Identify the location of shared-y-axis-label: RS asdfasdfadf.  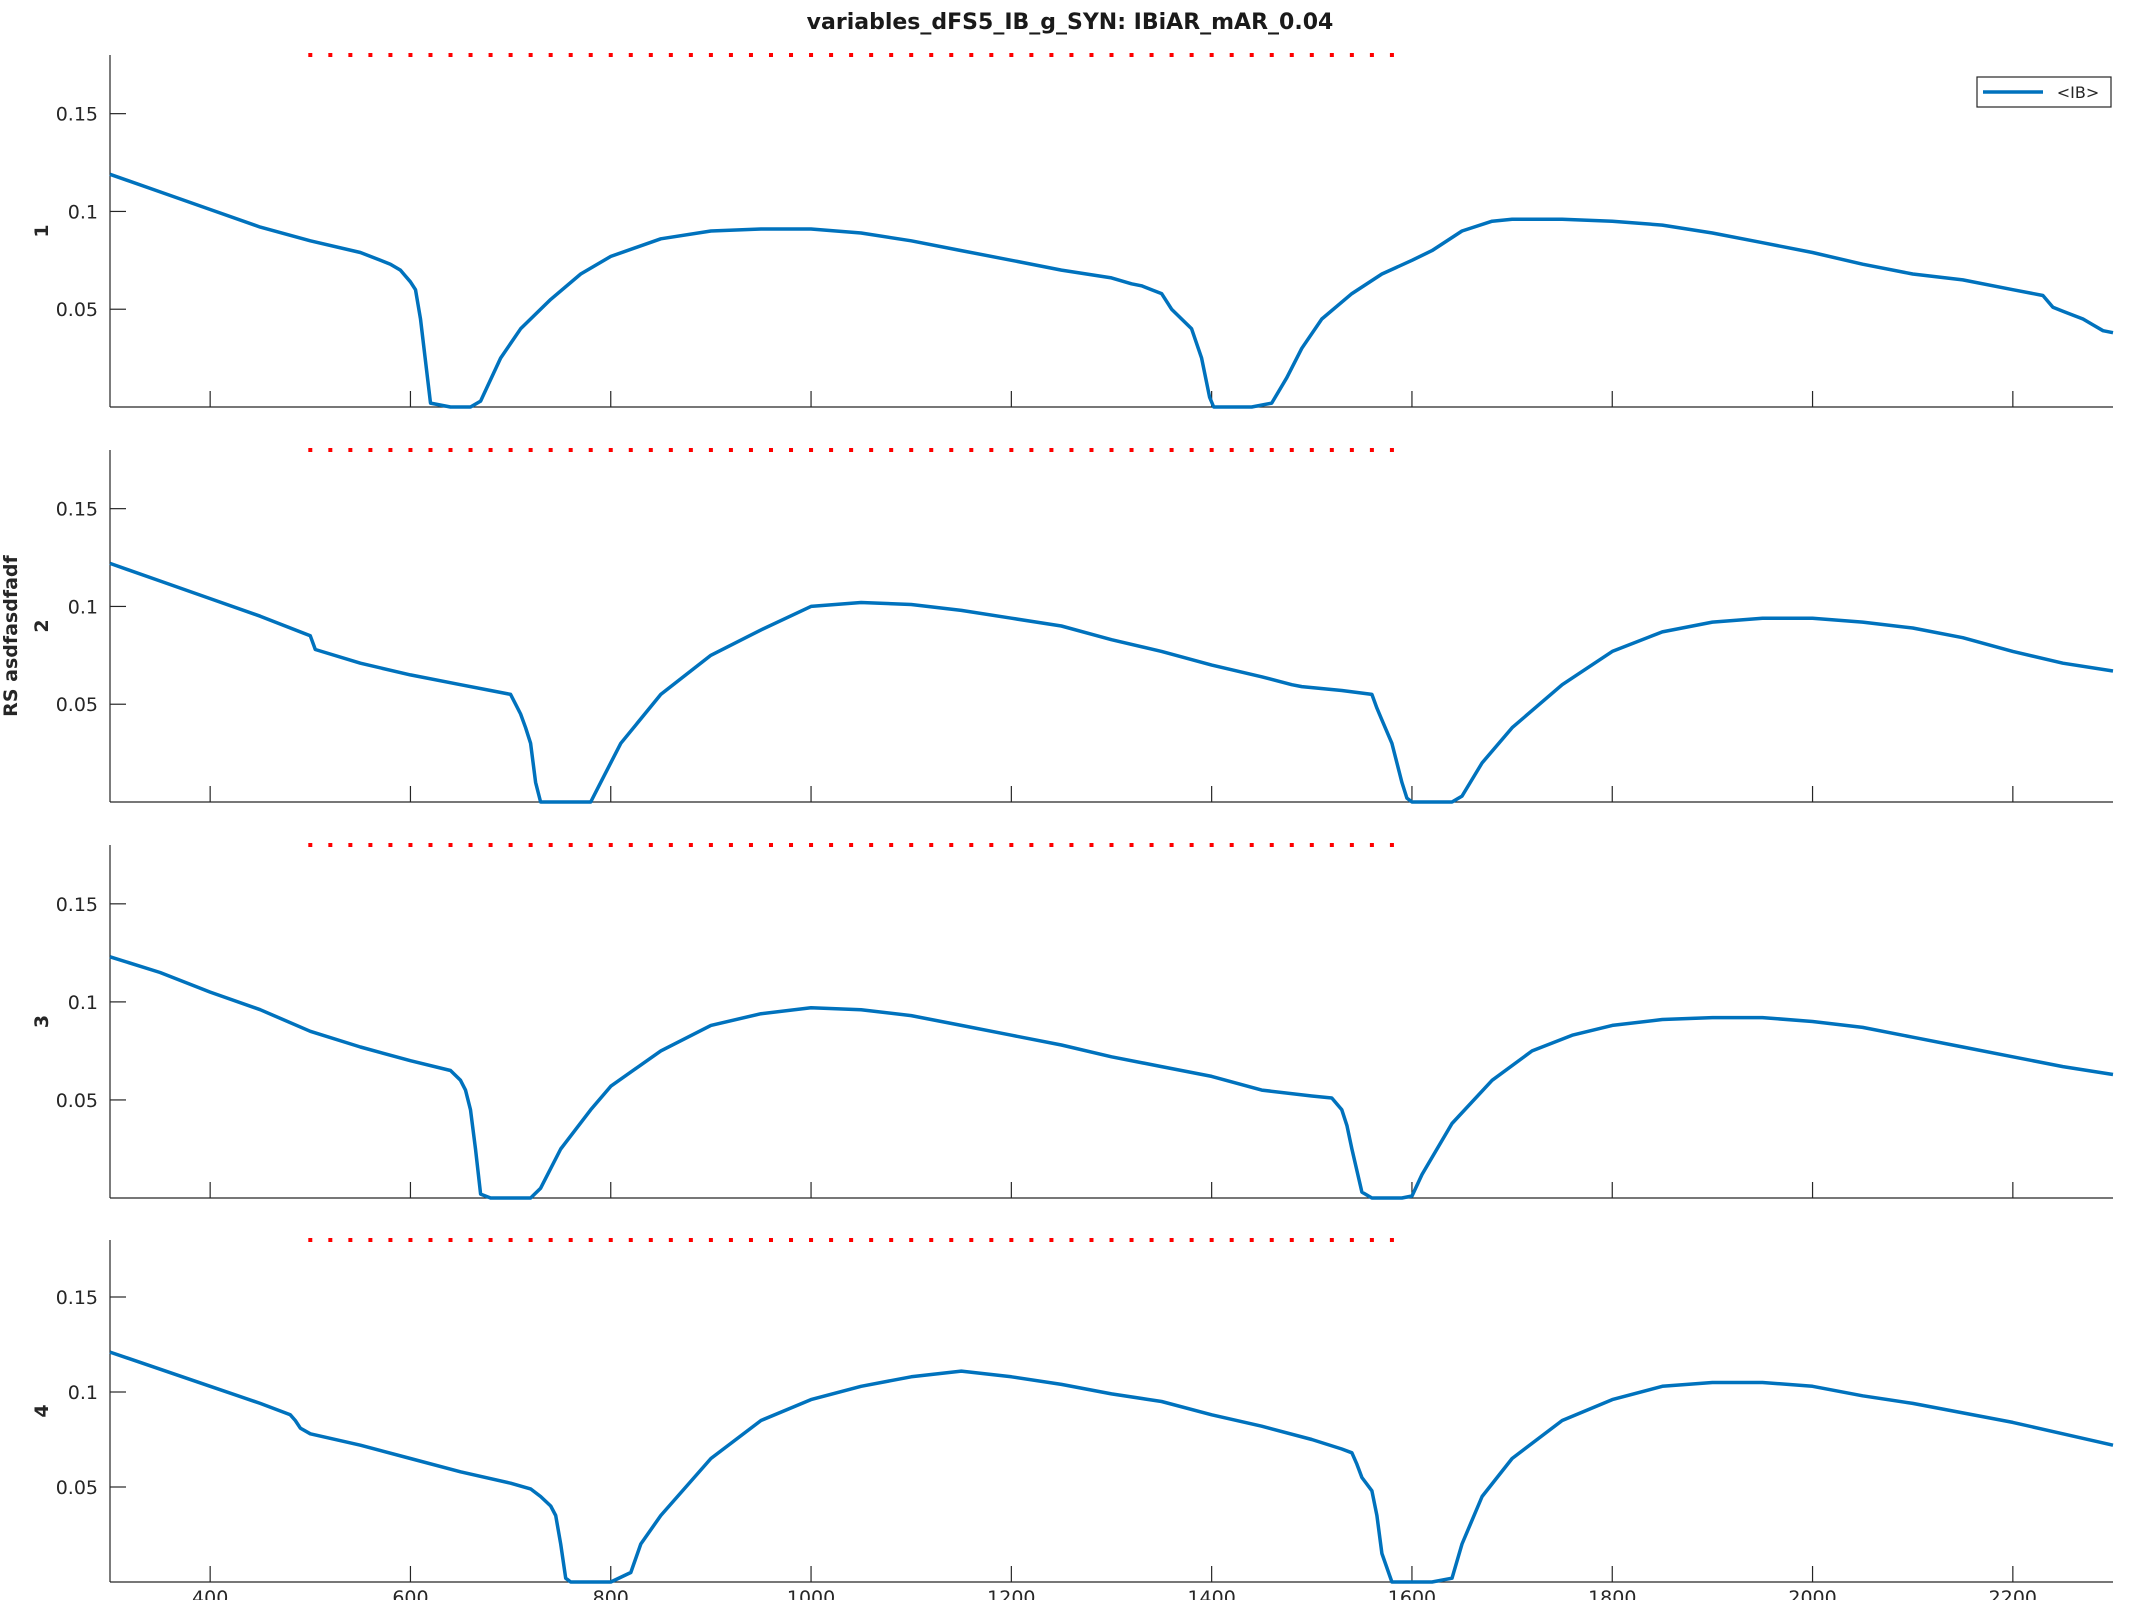
(11, 635).